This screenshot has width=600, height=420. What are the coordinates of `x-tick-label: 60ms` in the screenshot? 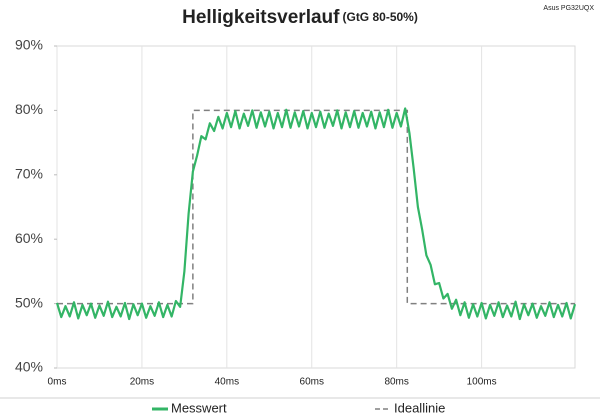 It's located at (312, 382).